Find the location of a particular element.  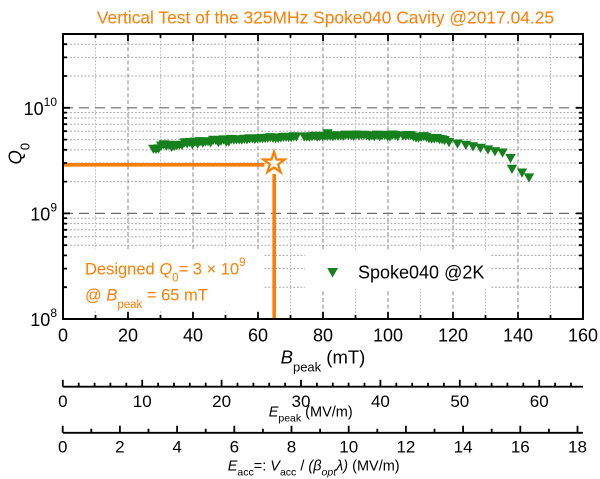

svg-text: Epeak (MV/m) is located at coordinates (311, 415).